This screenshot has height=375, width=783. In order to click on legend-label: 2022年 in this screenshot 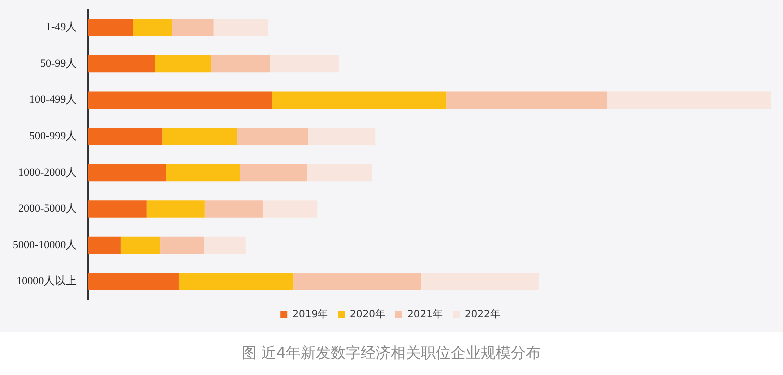, I will do `click(482, 314)`.